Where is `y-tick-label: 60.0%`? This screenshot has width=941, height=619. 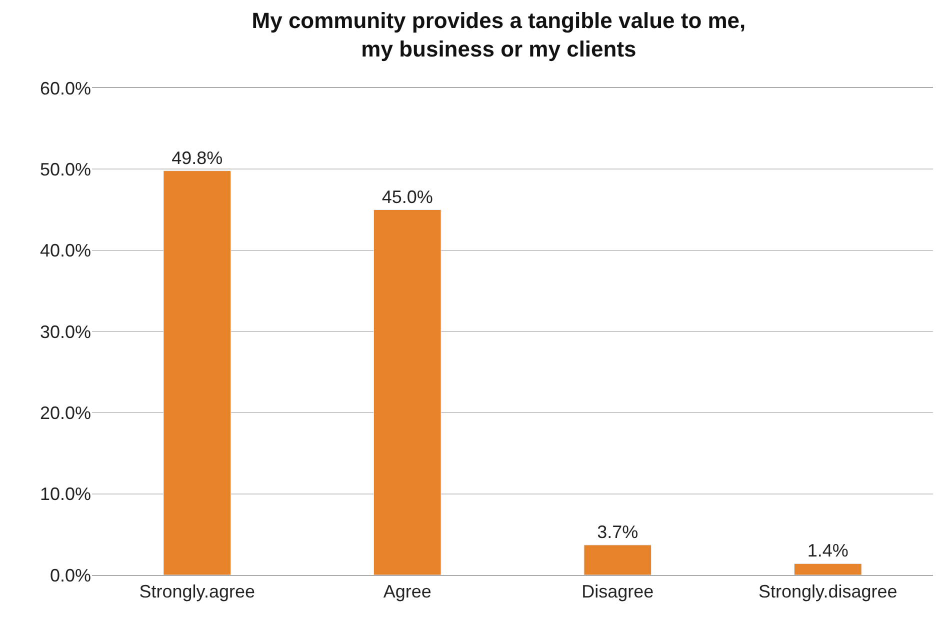 y-tick-label: 60.0% is located at coordinates (65, 88).